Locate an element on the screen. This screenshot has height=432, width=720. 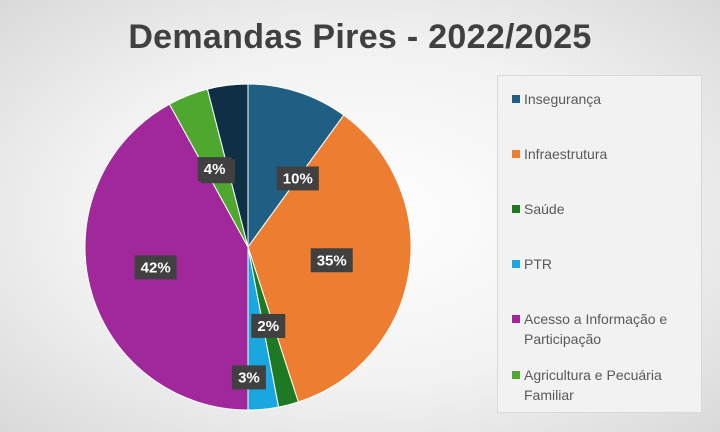
legend-label: PTR is located at coordinates (538, 264).